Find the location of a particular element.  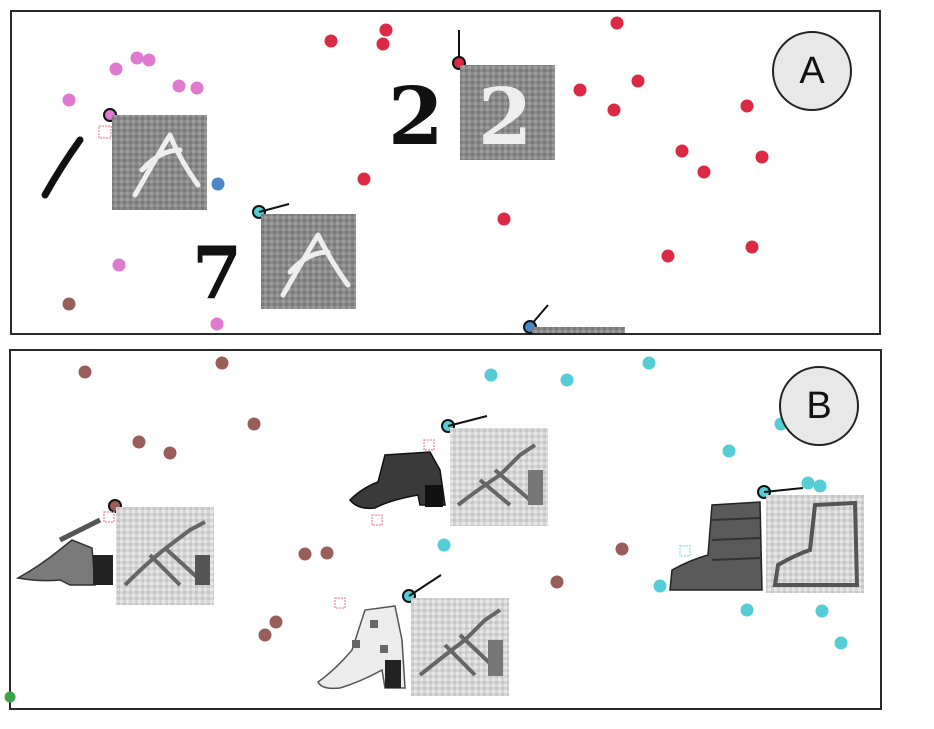

boot-sample is located at coordinates (766, 539).